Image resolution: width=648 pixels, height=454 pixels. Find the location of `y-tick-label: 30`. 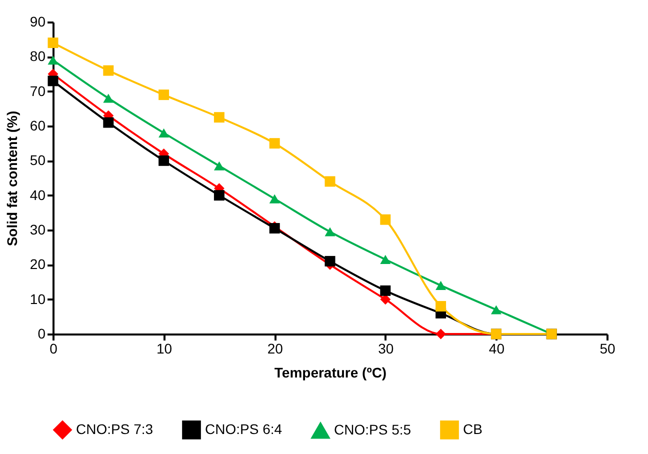

y-tick-label: 30 is located at coordinates (38, 230).